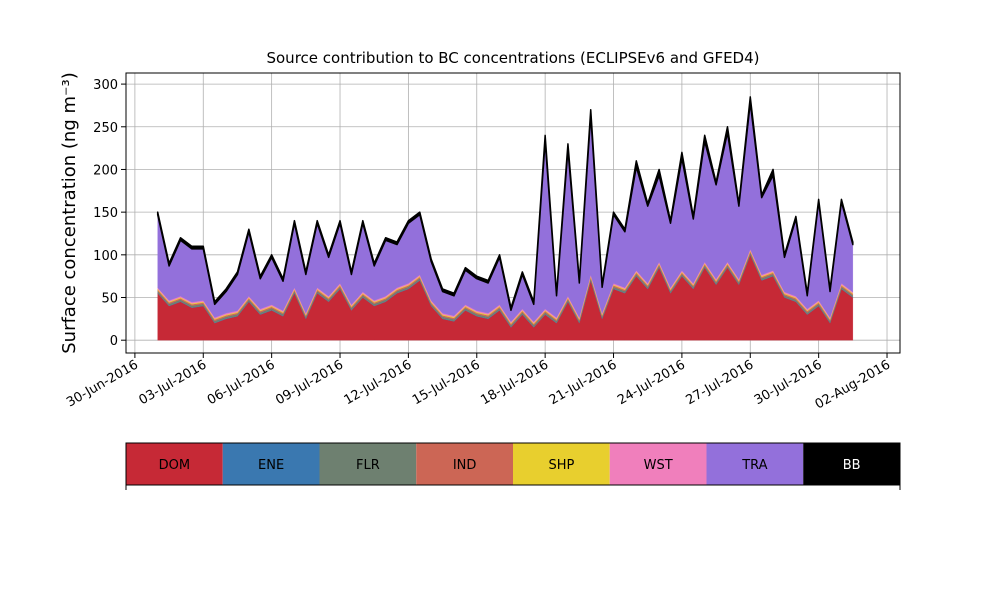  What do you see at coordinates (172, 382) in the screenshot?
I see `x-tick-label: 03-Jul-2016` at bounding box center [172, 382].